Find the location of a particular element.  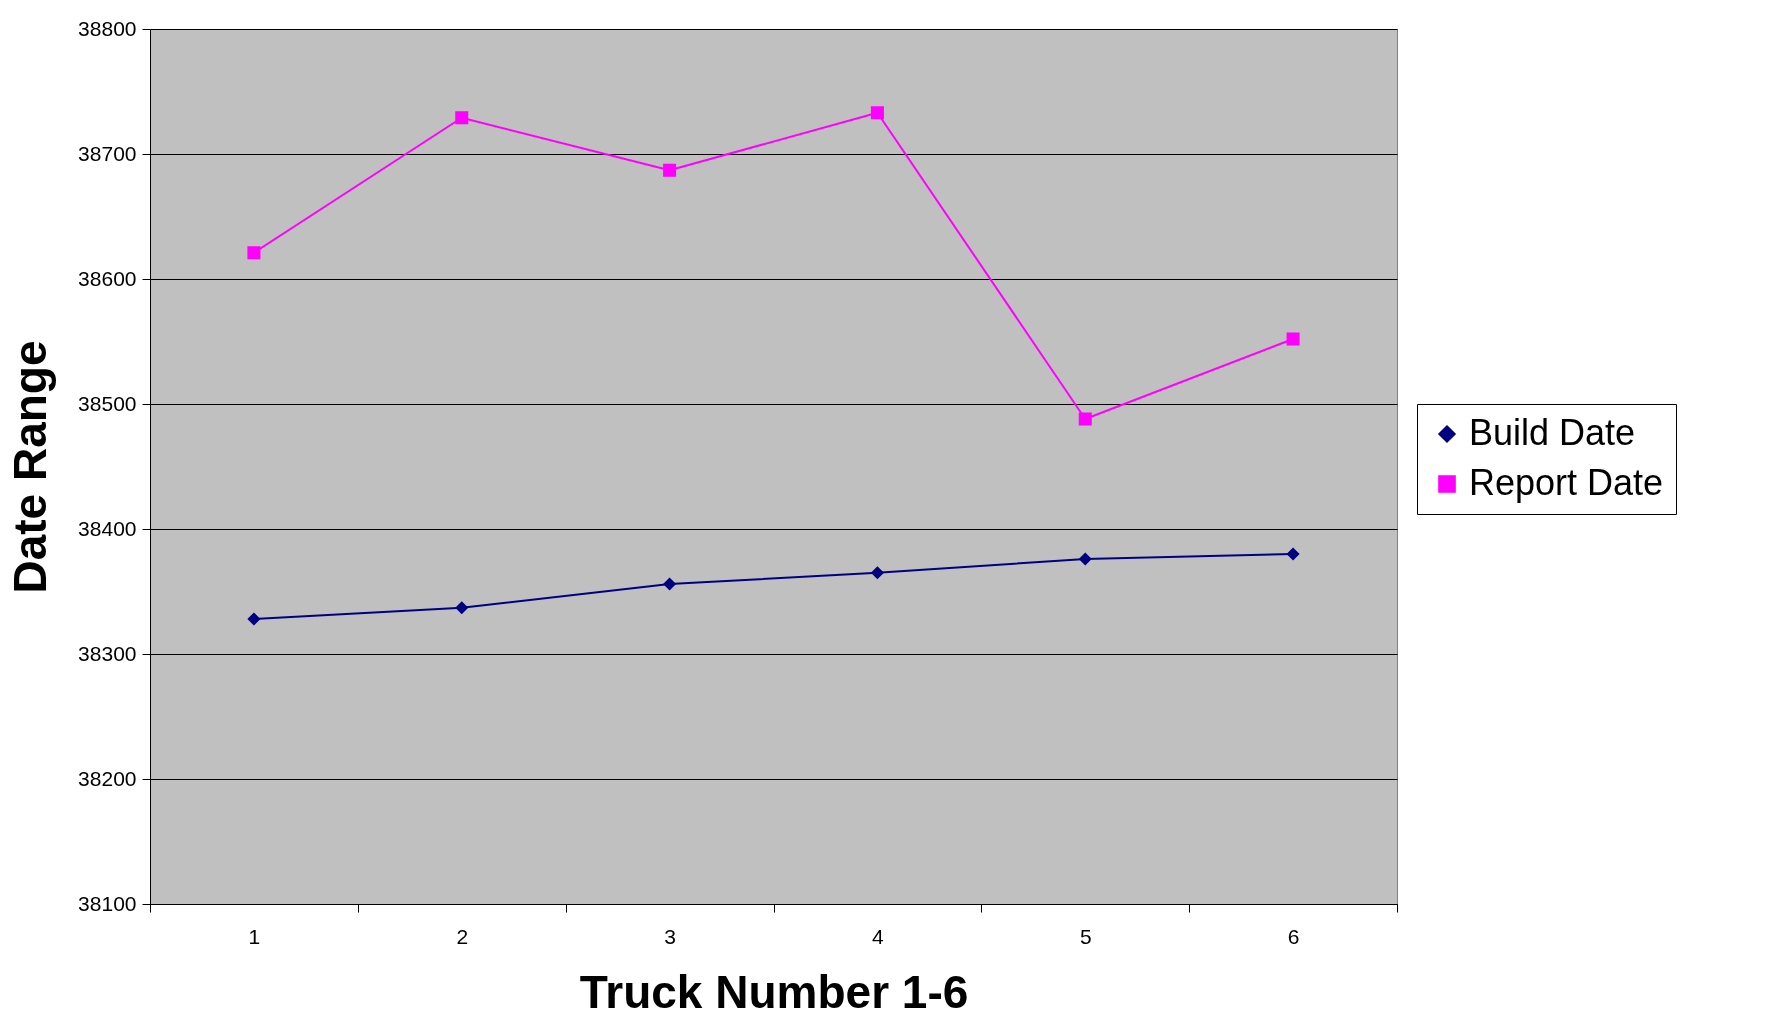

y-tick-label: 38800 is located at coordinates (107, 28).